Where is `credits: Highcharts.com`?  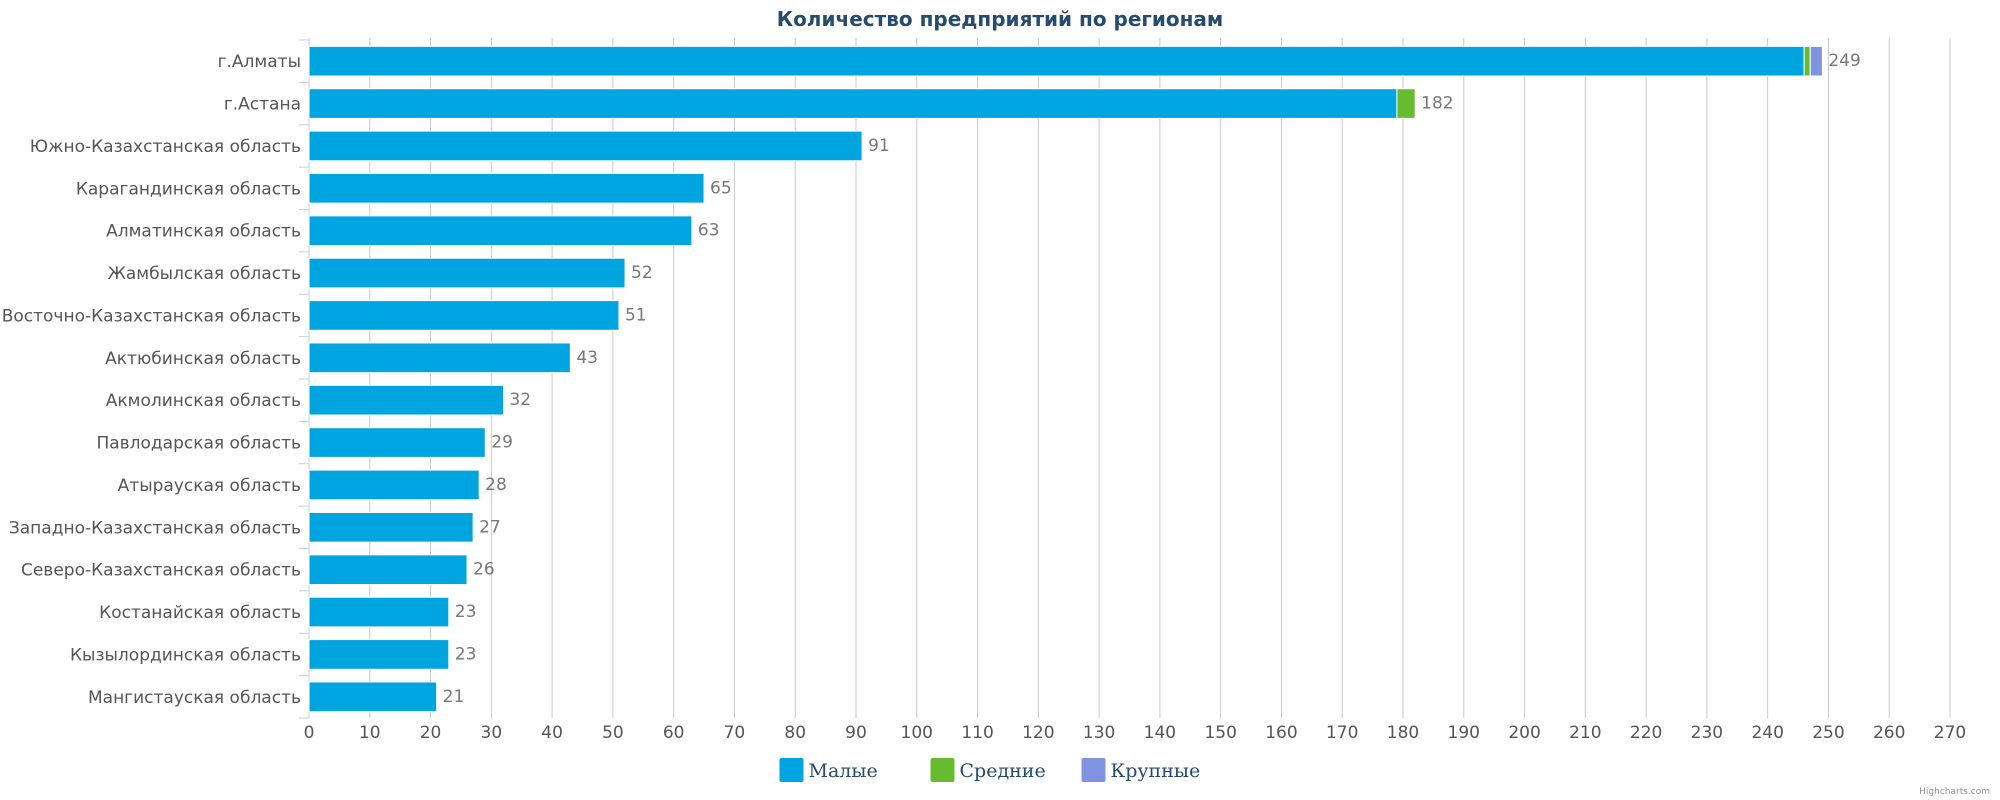
credits: Highcharts.com is located at coordinates (1954, 792).